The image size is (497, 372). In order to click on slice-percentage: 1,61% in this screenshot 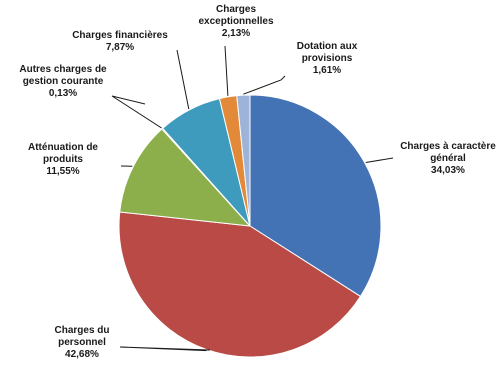, I will do `click(327, 70)`.